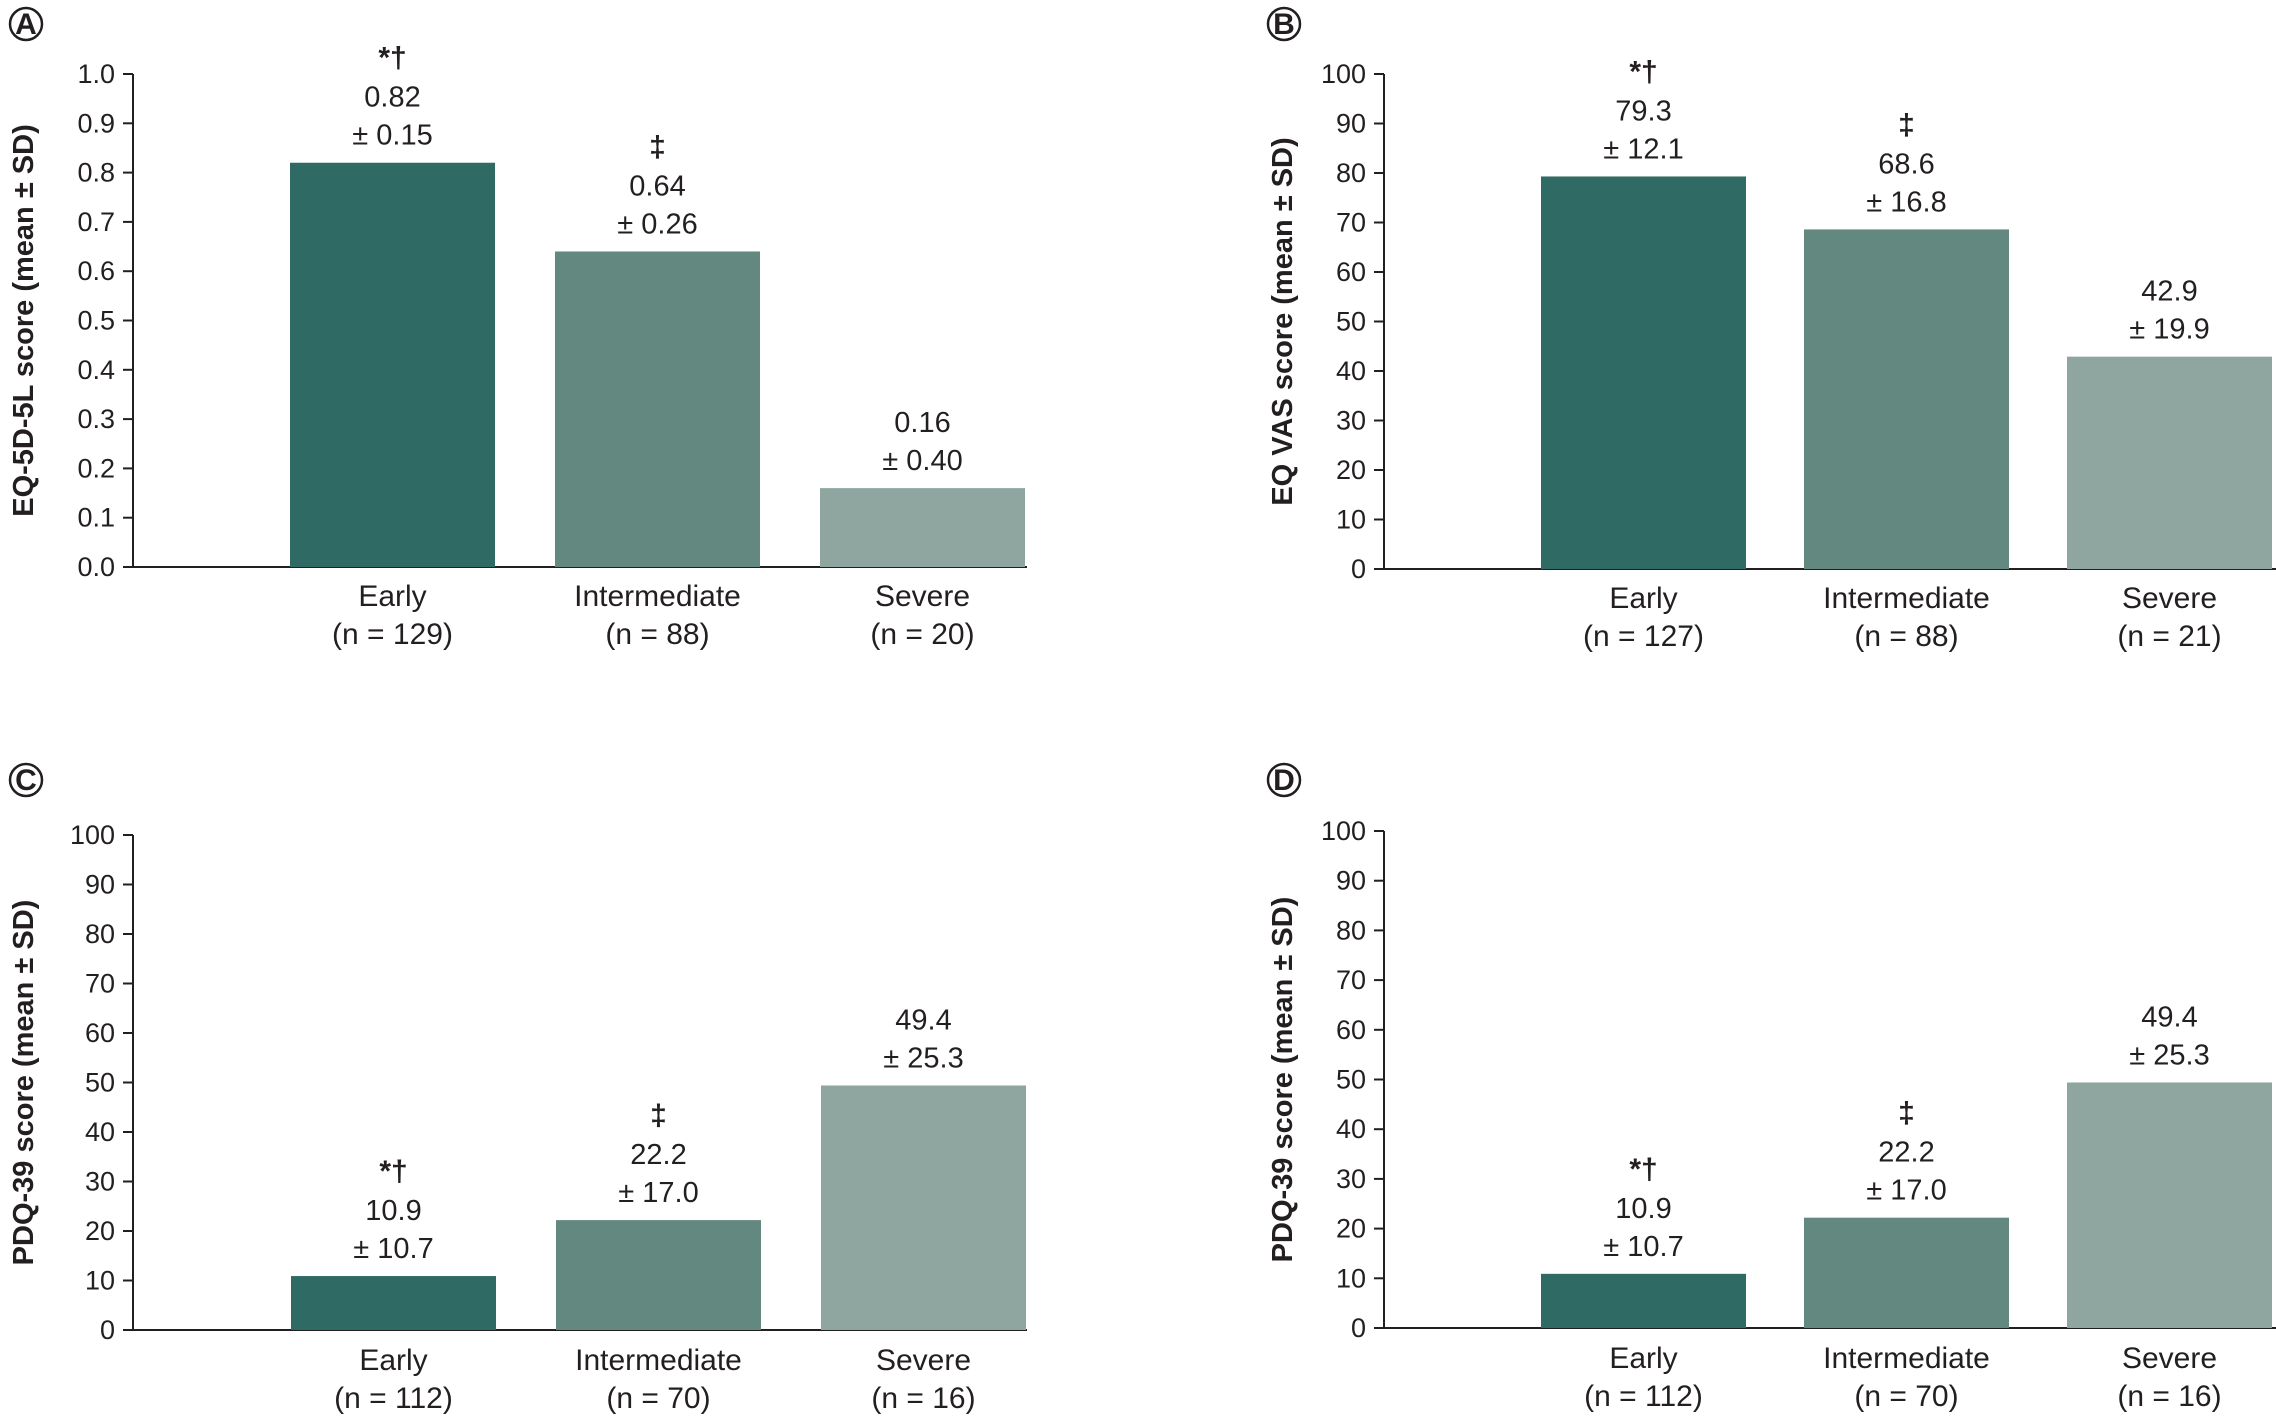  I want to click on category-n-label: (n = 20), so click(922, 634).